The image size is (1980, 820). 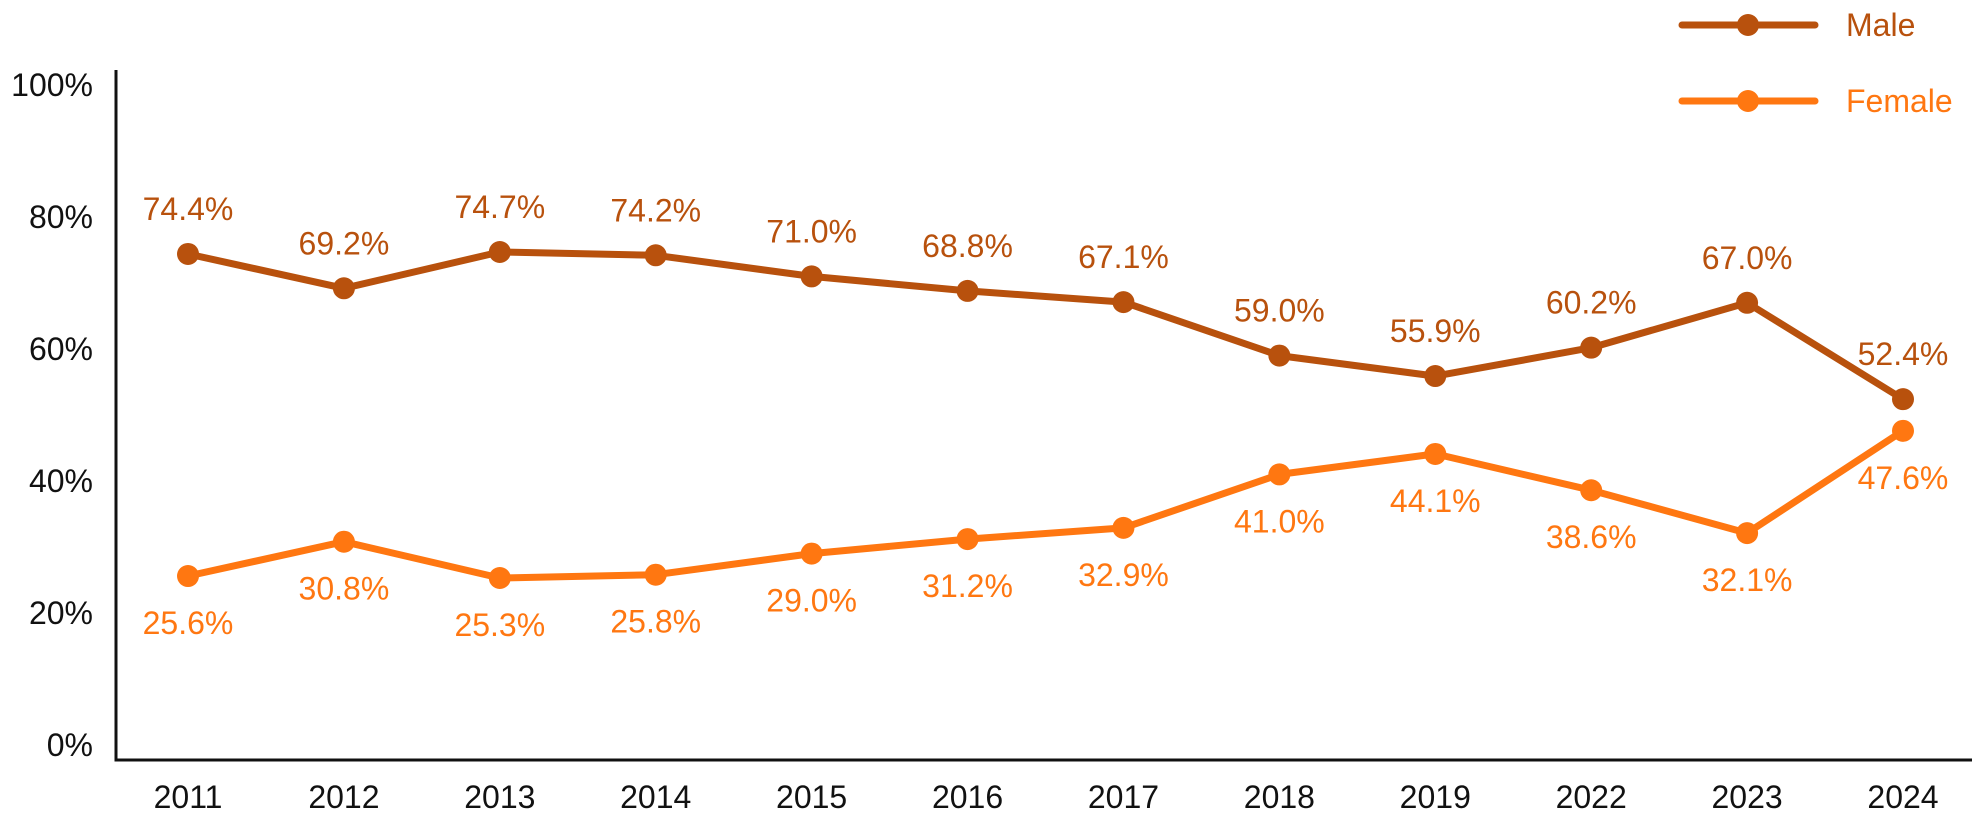 I want to click on legend-label: Male, so click(x=1880, y=25).